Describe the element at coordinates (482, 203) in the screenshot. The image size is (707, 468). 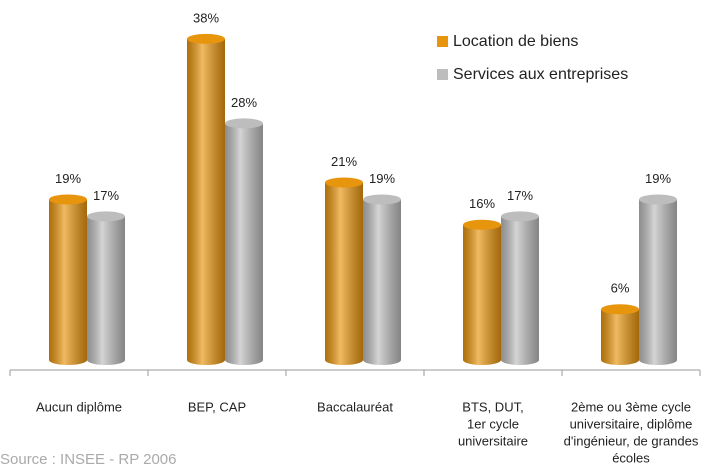
I see `value-label: 16%` at that location.